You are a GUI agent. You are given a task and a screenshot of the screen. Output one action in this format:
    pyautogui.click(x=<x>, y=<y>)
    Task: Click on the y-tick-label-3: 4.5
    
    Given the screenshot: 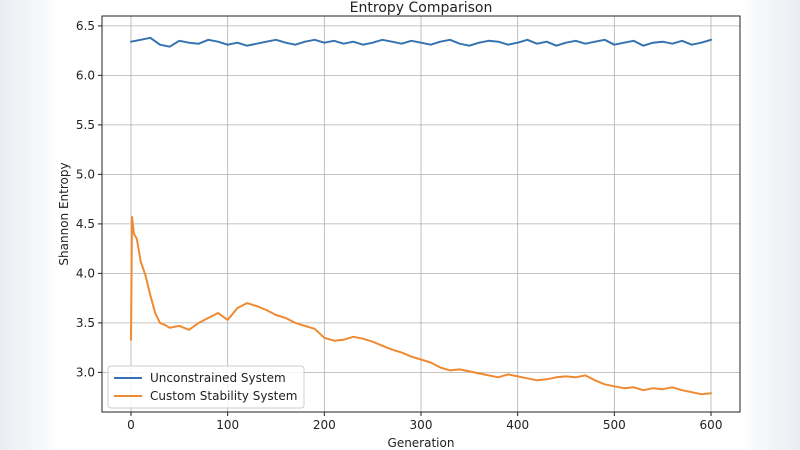 What is the action you would take?
    pyautogui.click(x=85, y=224)
    